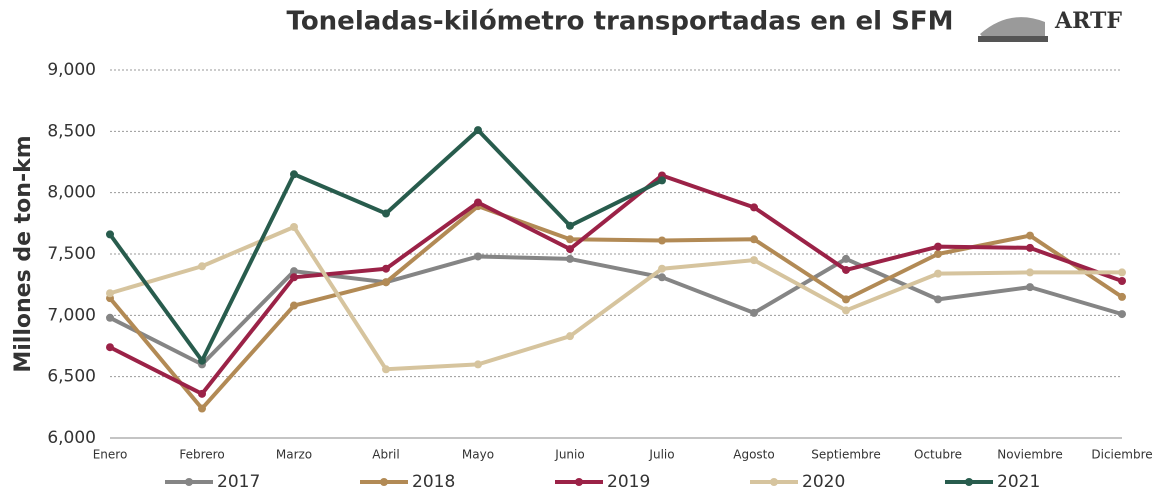 This screenshot has width=1161, height=493. I want to click on y-tick-label: 7,000, so click(71, 315).